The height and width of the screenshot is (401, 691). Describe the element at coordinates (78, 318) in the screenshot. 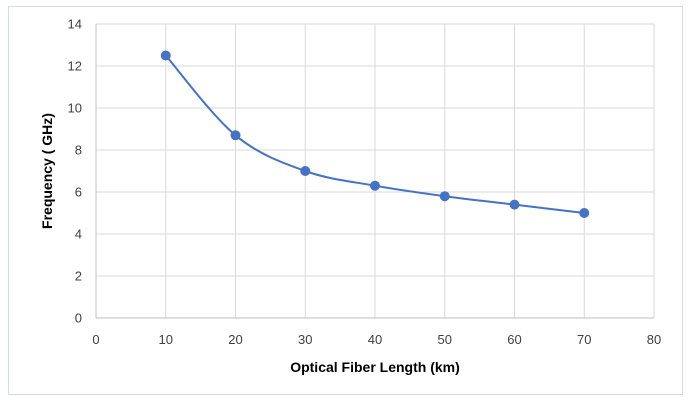

I see `y-tick-label: 0` at that location.